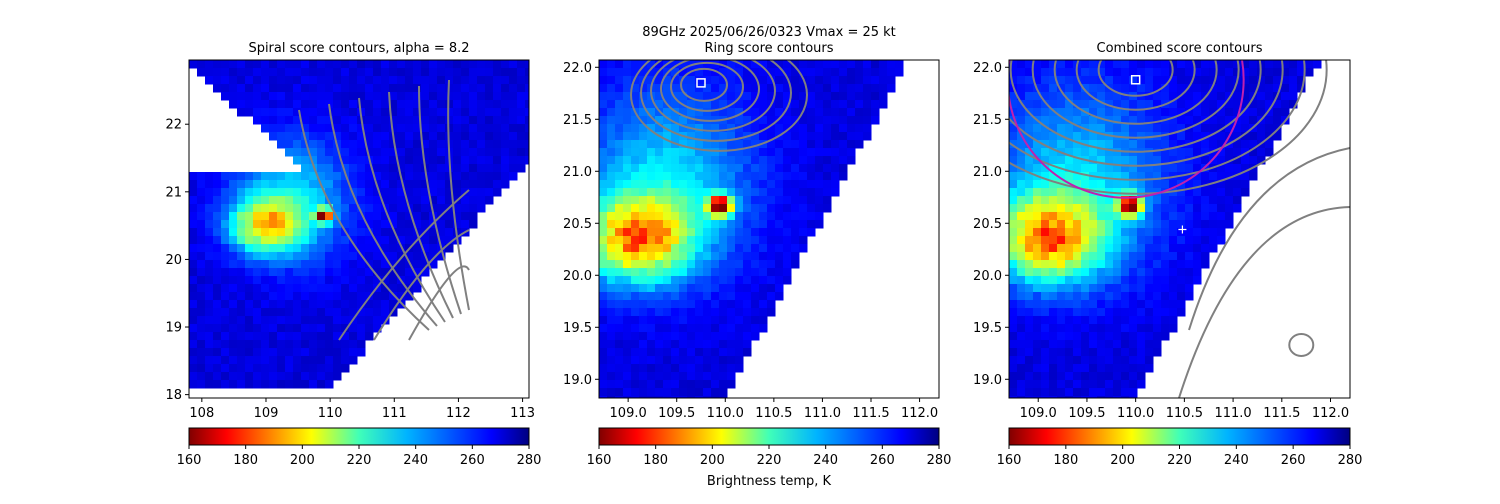 Image resolution: width=1500 pixels, height=504 pixels. What do you see at coordinates (266, 413) in the screenshot?
I see `x-tick-label: 109` at bounding box center [266, 413].